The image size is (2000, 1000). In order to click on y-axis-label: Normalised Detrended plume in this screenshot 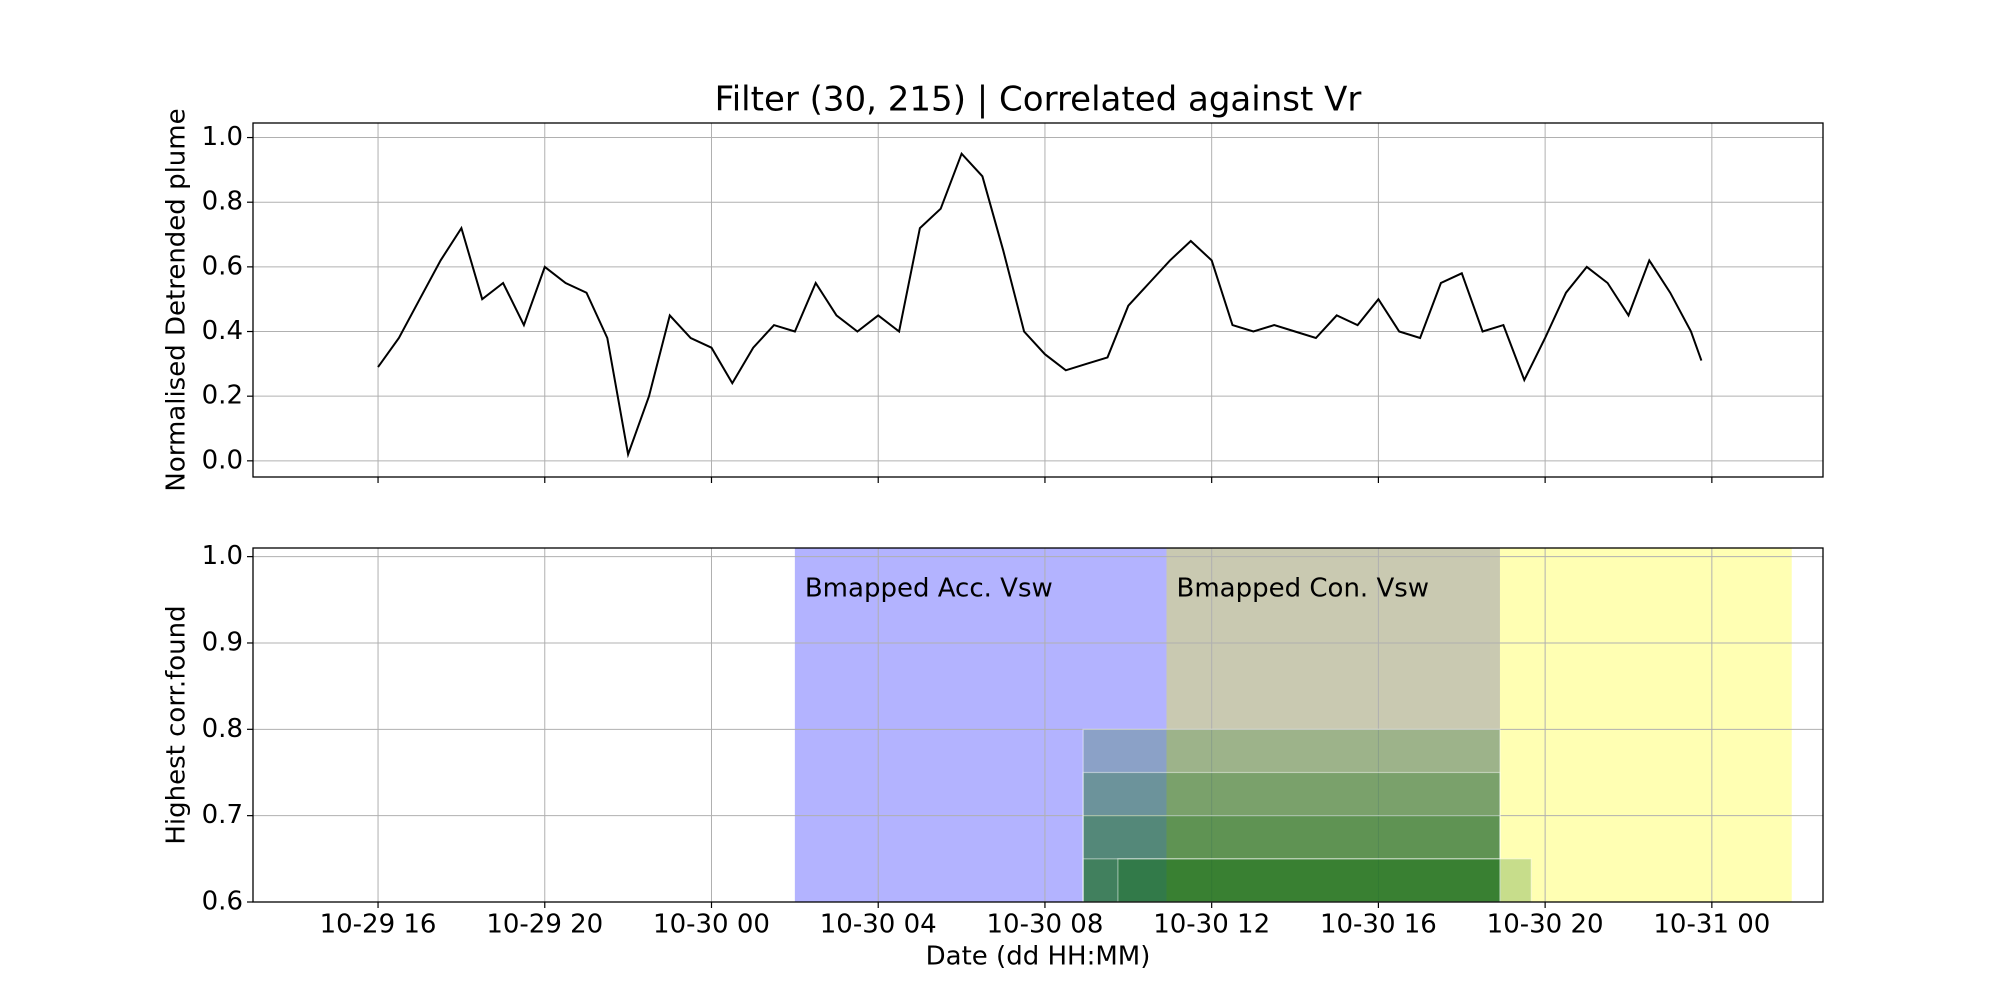, I will do `click(177, 299)`.